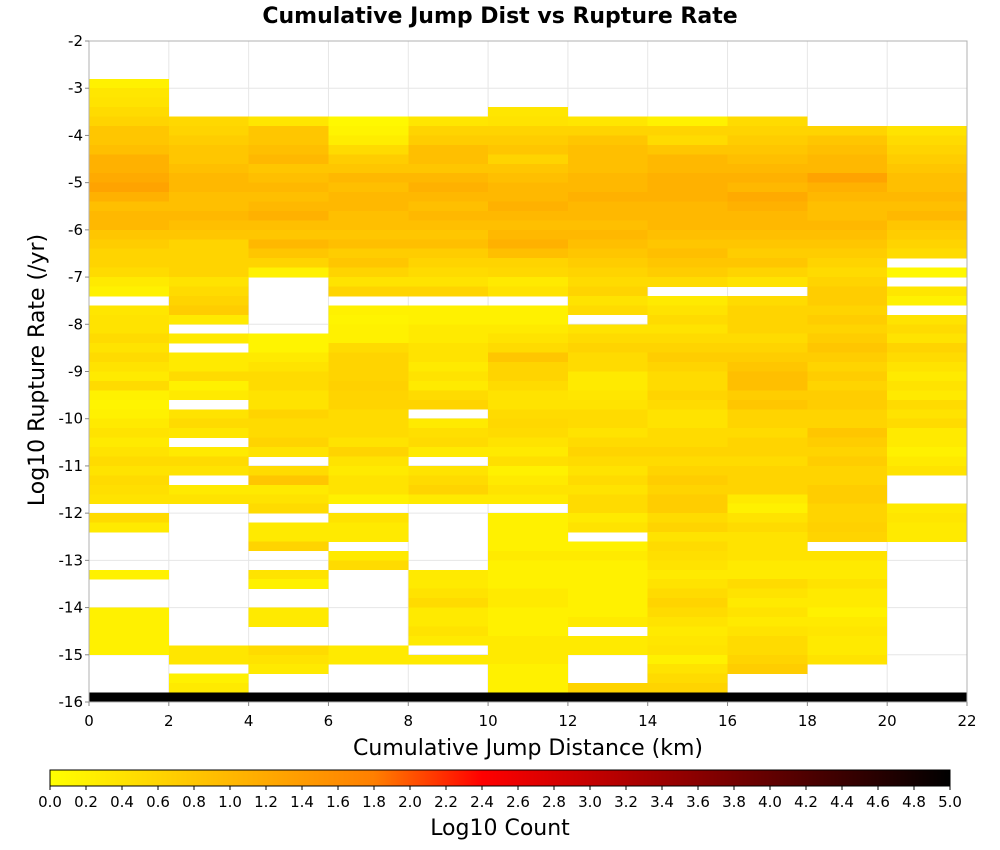 This screenshot has width=1000, height=850. What do you see at coordinates (338, 802) in the screenshot?
I see `colorbar-tick-label: 1.6` at bounding box center [338, 802].